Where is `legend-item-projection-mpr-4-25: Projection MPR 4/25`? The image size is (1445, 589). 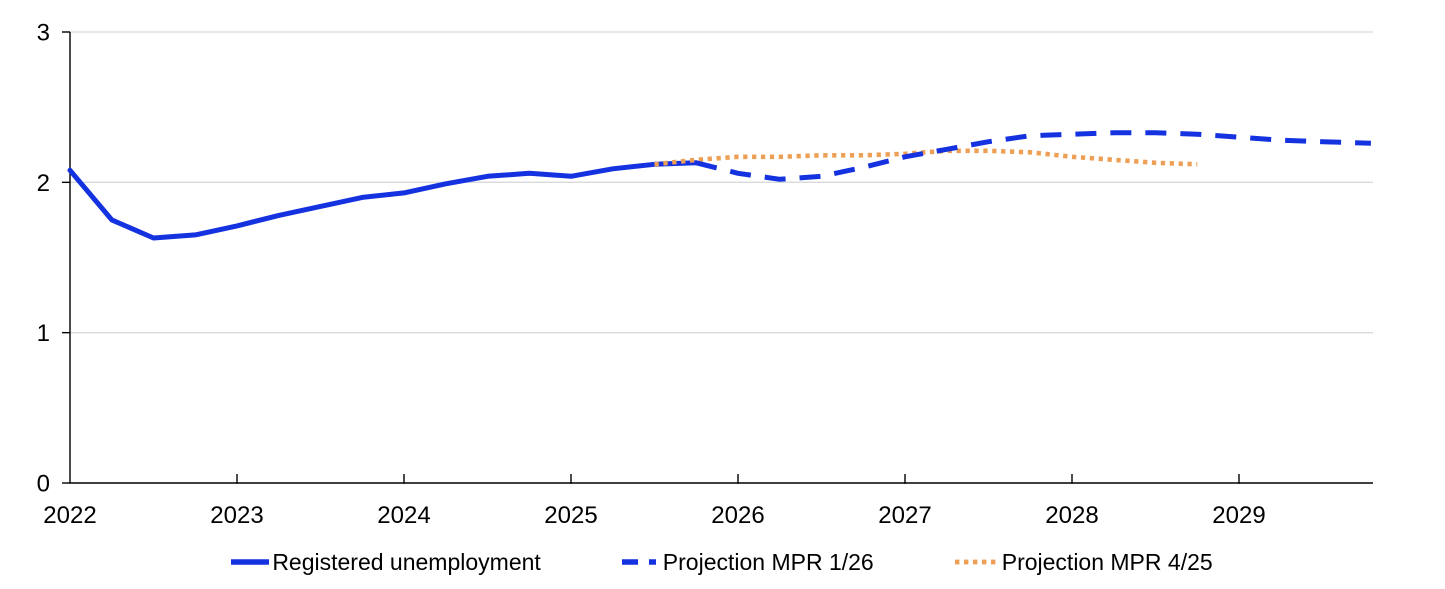
legend-item-projection-mpr-4-25: Projection MPR 4/25 is located at coordinates (1083, 561).